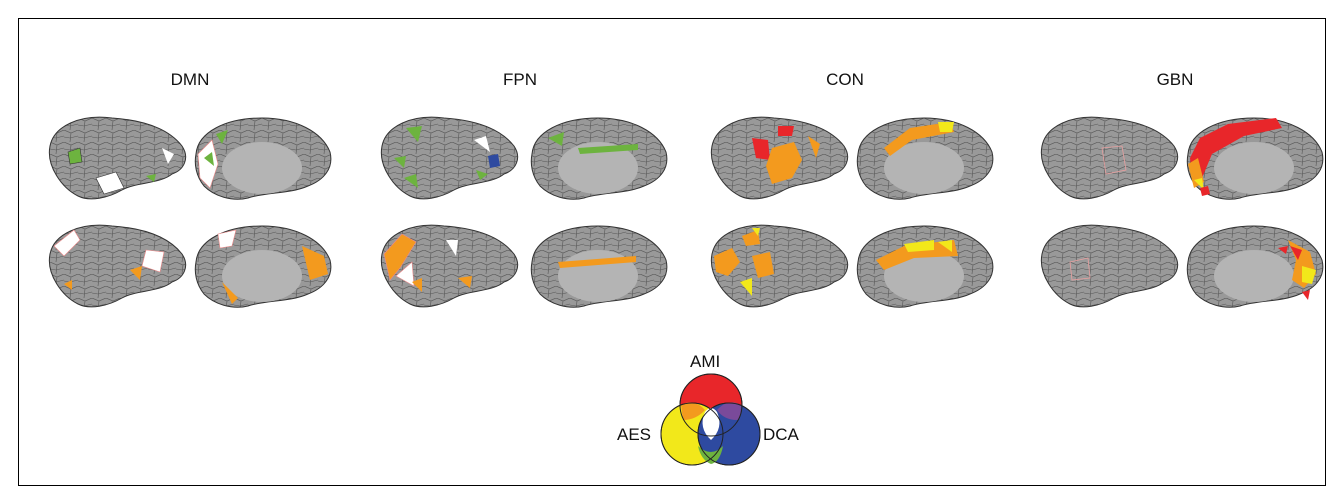  Describe the element at coordinates (520, 79) in the screenshot. I see `network-title-fpn: FPN` at that location.